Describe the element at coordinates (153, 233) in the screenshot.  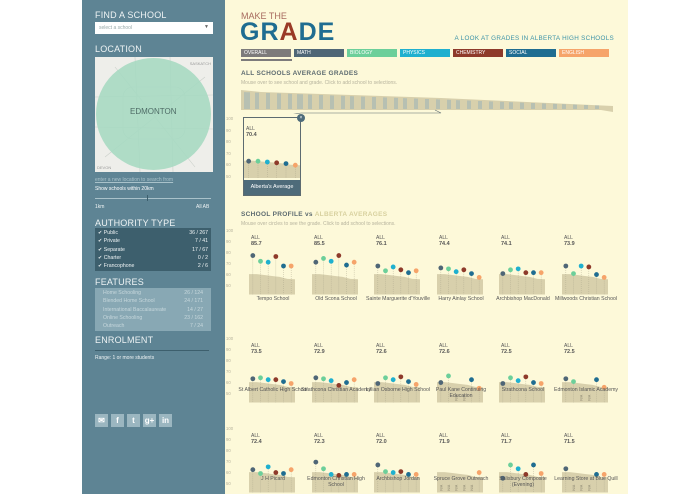
I see `authority-item-public: ✔ Public 36 / 267` at that location.